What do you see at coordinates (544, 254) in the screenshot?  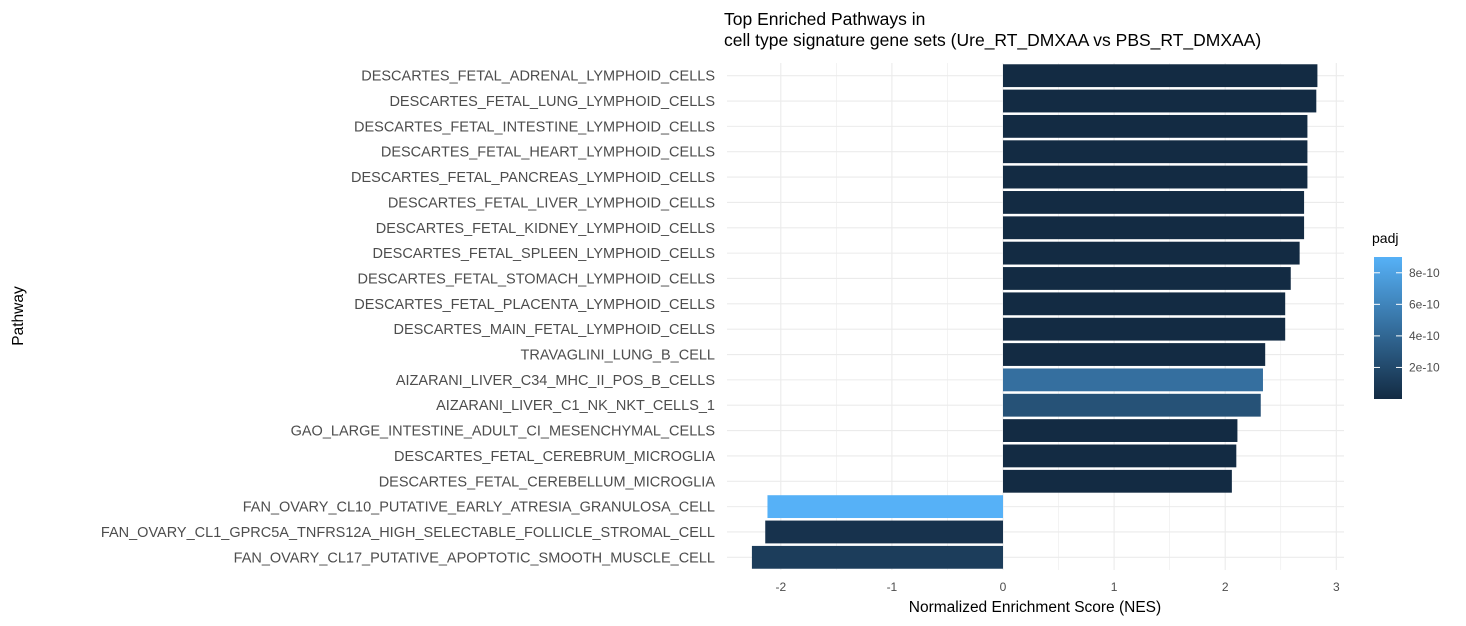 I see `category-label: DESCARTES_FETAL_SPLEEN_LYMPHOID_CELLS` at bounding box center [544, 254].